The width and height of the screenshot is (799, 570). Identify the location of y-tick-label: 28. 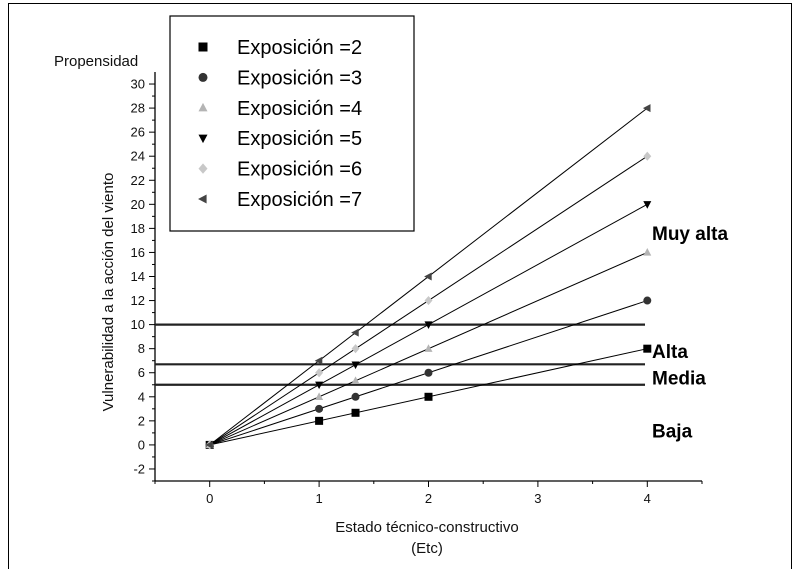
(138, 108).